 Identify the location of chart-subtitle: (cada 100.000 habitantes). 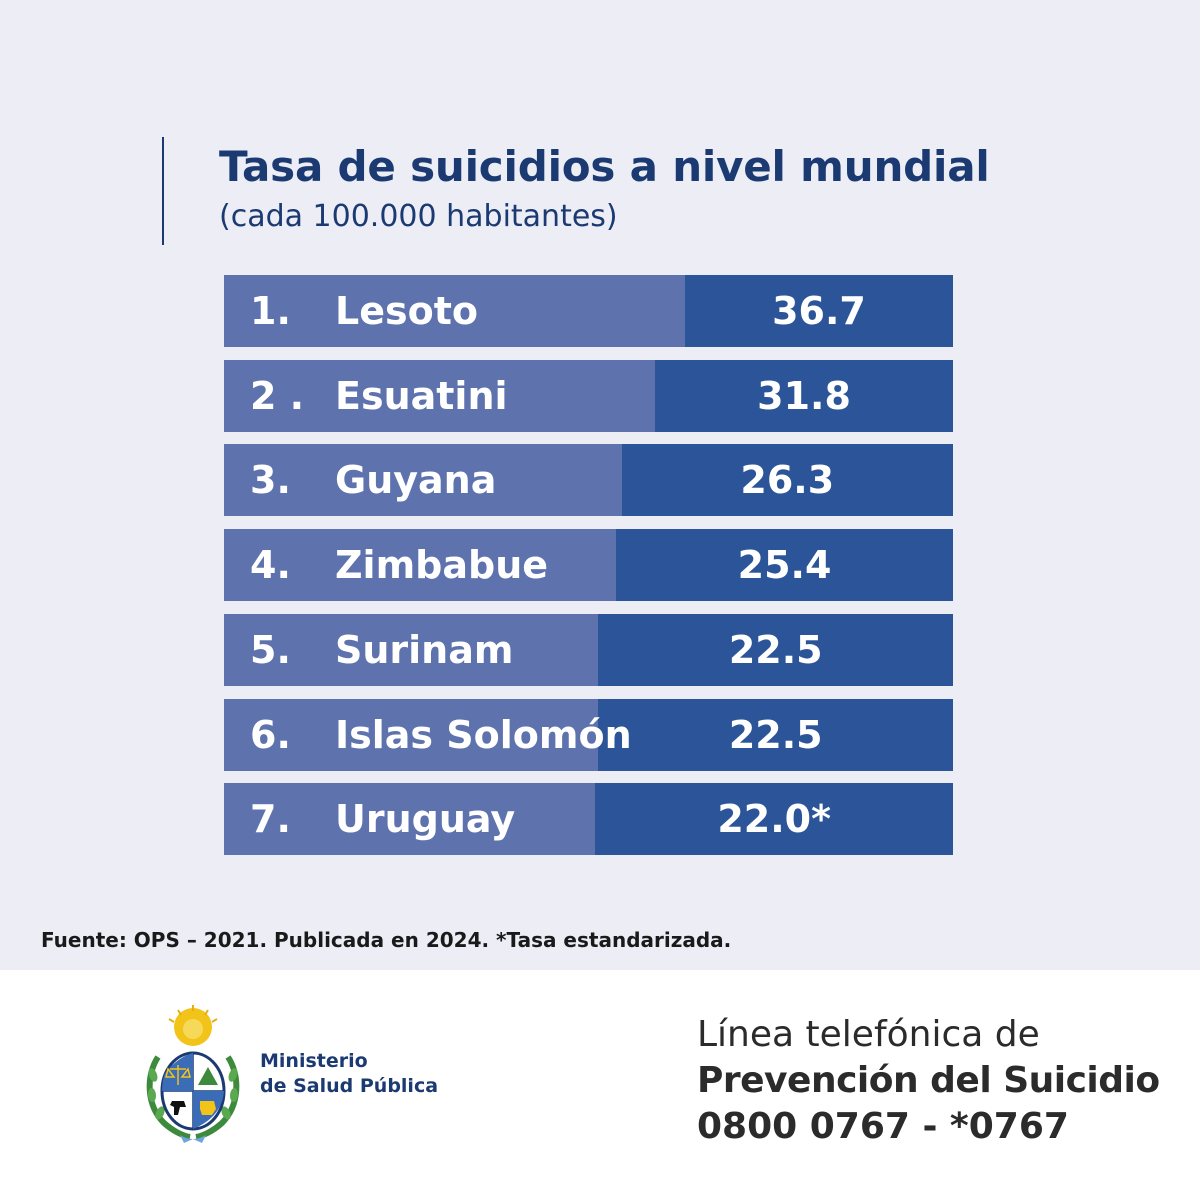
(418, 216).